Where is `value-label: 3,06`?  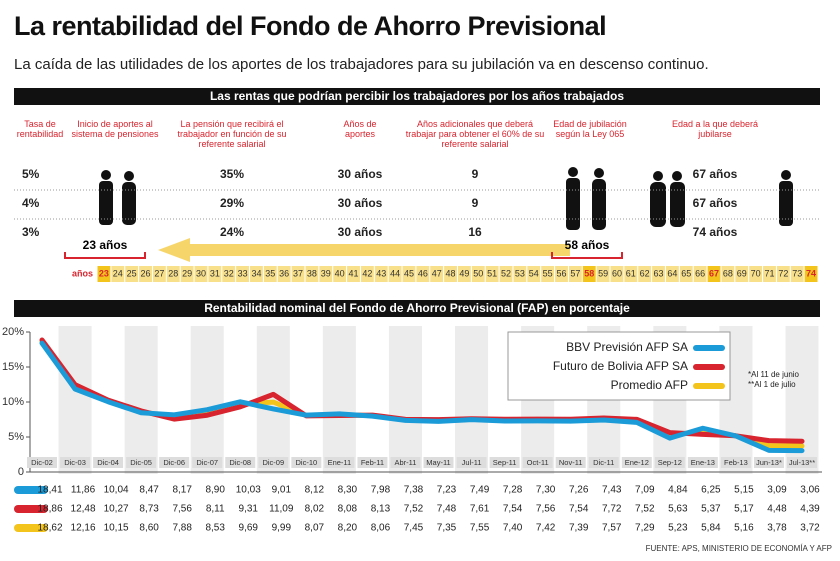
value-label: 3,06 is located at coordinates (810, 490).